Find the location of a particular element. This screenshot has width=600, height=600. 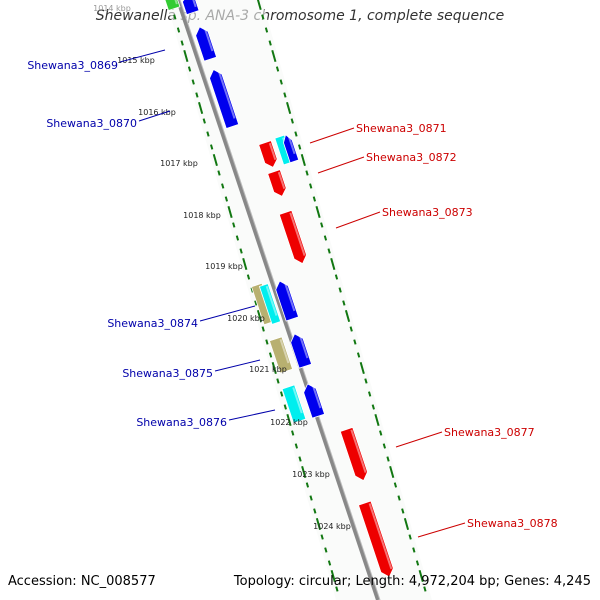

gene-shewana3-0871-a is located at coordinates (268, 154).